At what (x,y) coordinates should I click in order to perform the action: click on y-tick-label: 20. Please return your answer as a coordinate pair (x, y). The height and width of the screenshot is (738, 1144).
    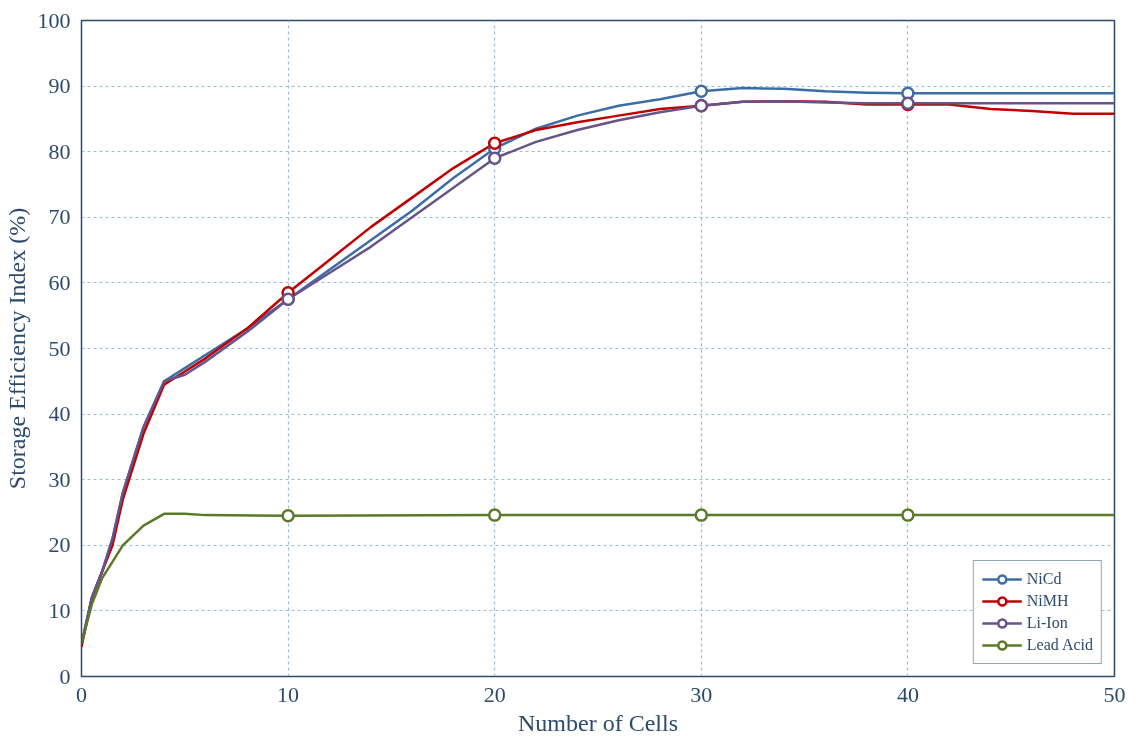
    Looking at the image, I should click on (59, 545).